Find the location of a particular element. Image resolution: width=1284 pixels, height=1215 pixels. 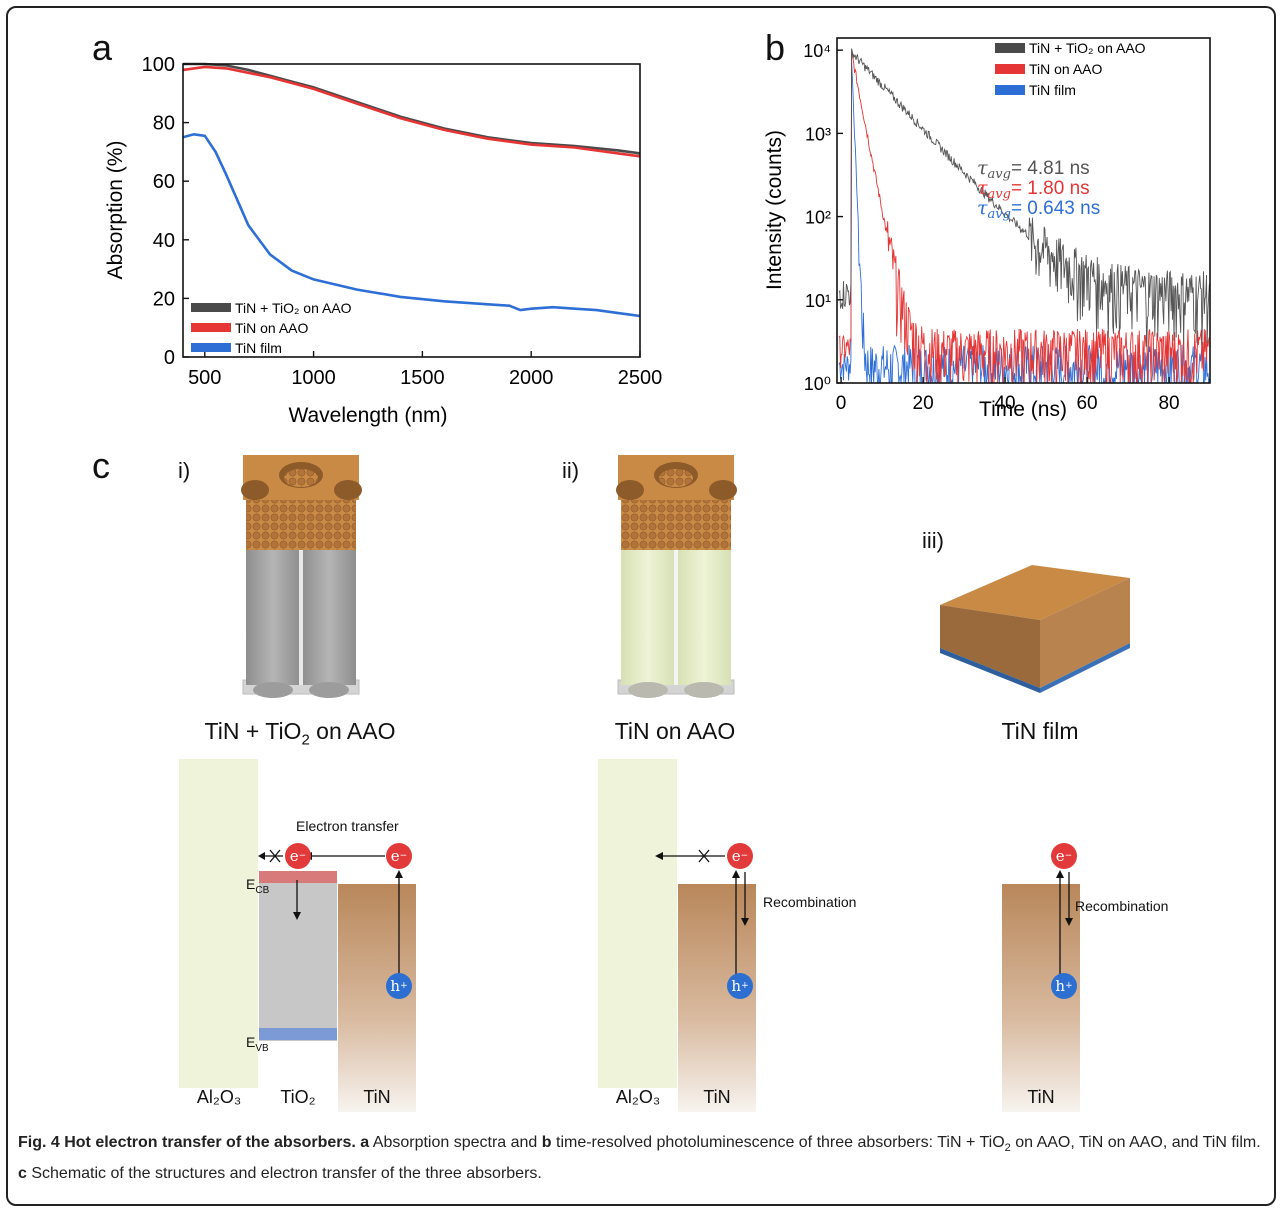

structure-title-2: TiN on AAO is located at coordinates (675, 731).